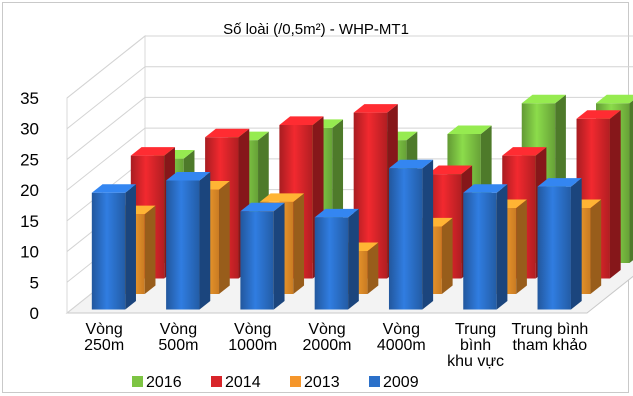  I want to click on y-tick-label: 5, so click(34, 282).